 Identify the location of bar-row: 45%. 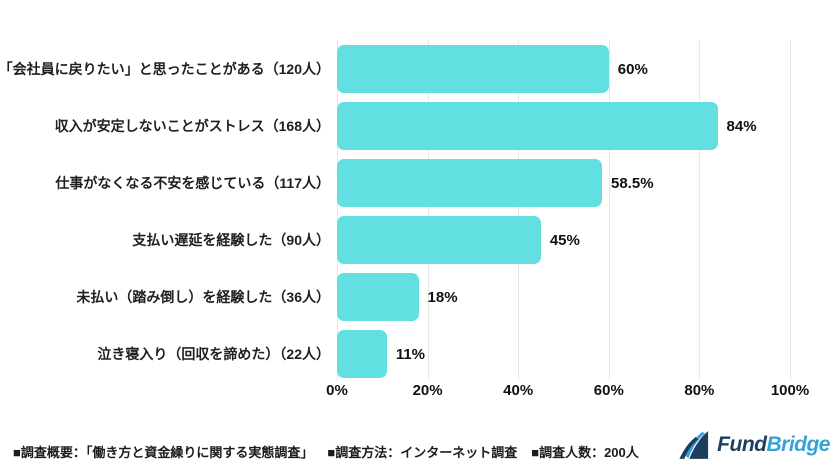
(563, 240).